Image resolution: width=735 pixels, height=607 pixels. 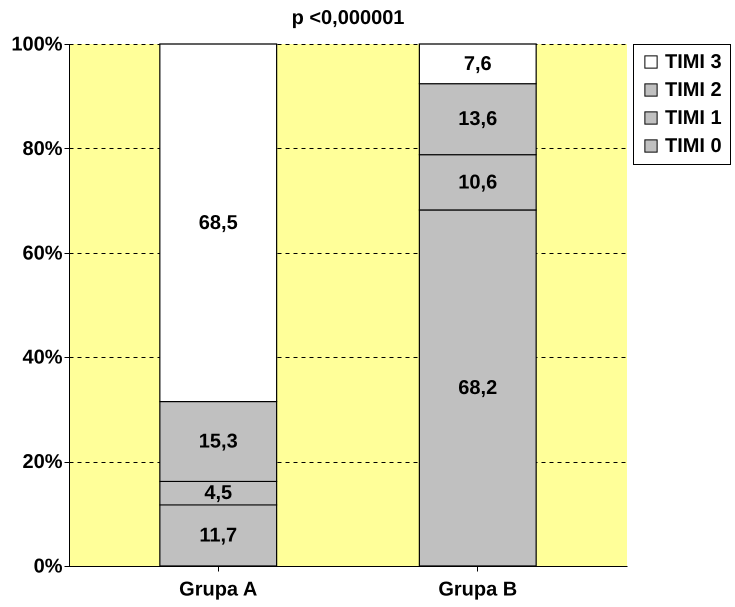 I want to click on data-label: 13,6, so click(x=478, y=119).